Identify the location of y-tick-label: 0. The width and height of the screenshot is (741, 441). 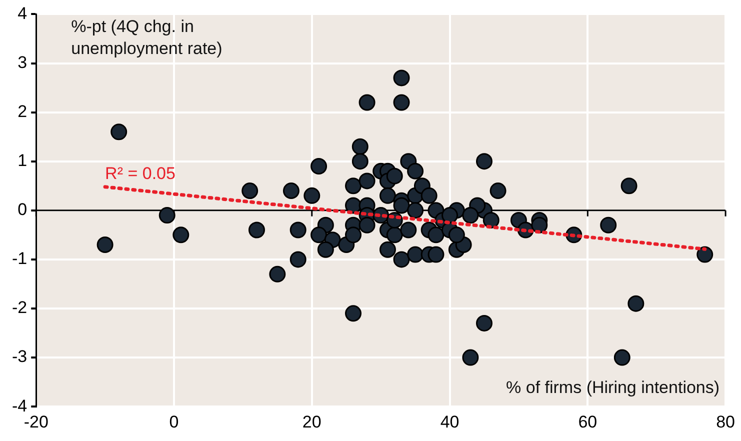
(23, 210).